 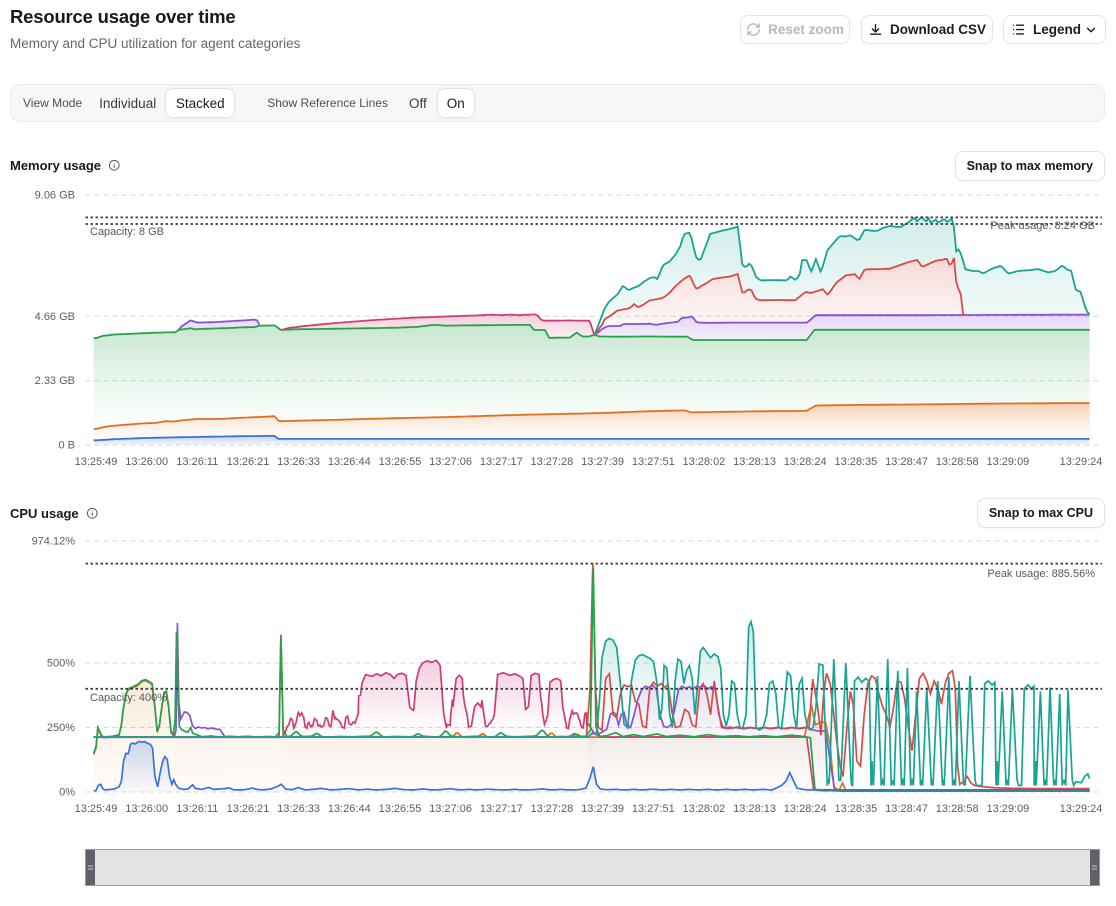 I want to click on svg-text: 0%, so click(x=67, y=793).